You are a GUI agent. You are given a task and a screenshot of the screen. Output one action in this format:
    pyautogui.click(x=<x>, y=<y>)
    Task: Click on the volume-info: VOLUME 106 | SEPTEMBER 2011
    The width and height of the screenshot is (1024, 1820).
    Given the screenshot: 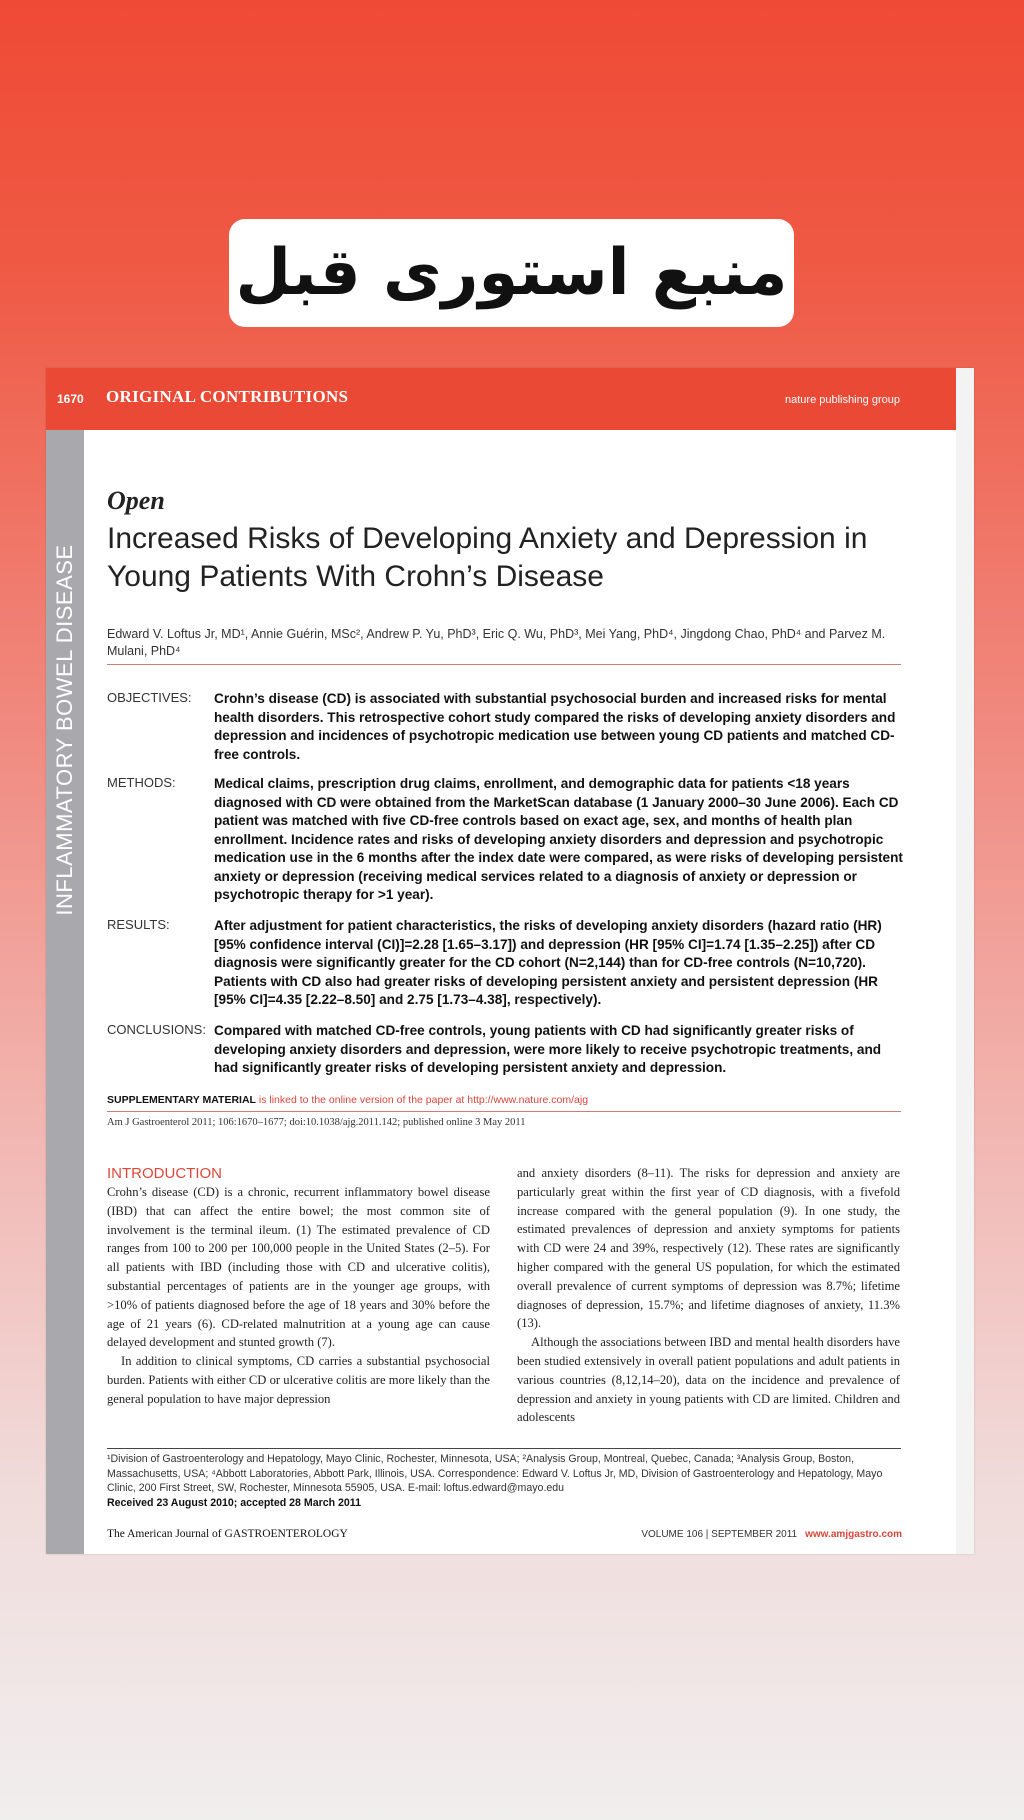 What is the action you would take?
    pyautogui.click(x=719, y=1534)
    